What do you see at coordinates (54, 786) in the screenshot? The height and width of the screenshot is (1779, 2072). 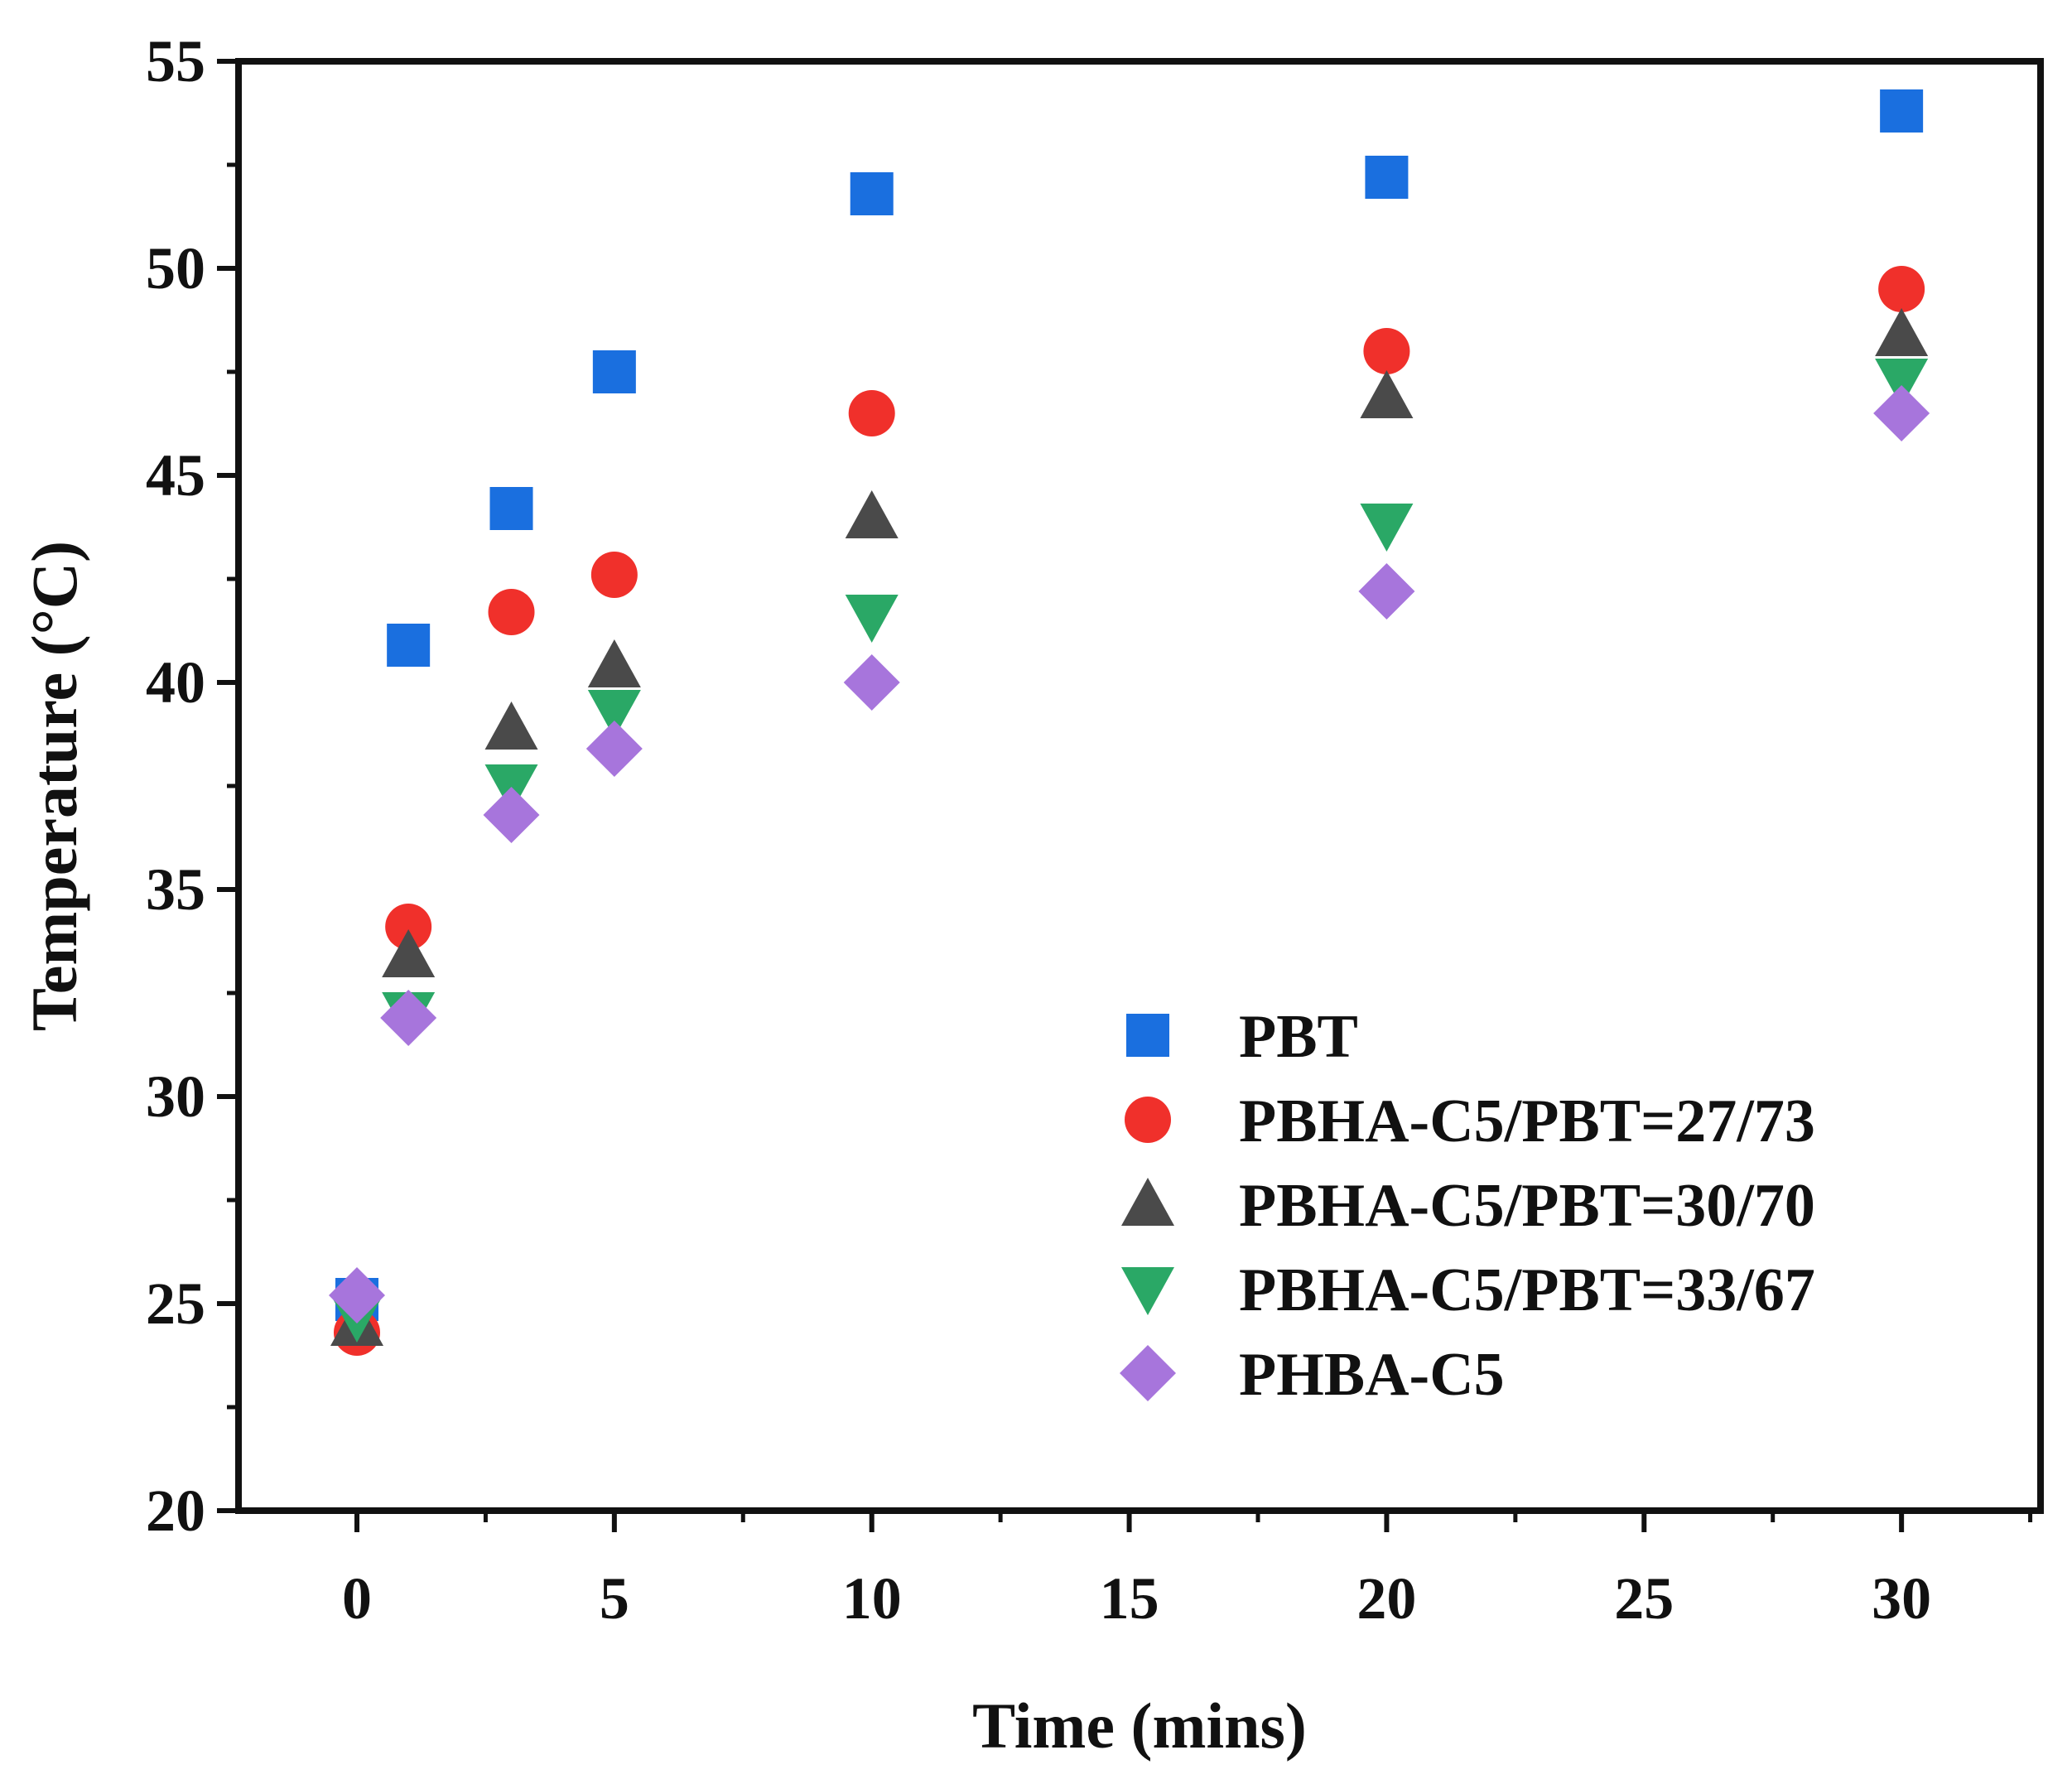 I see `y-axis-label: Temperature (°C)` at bounding box center [54, 786].